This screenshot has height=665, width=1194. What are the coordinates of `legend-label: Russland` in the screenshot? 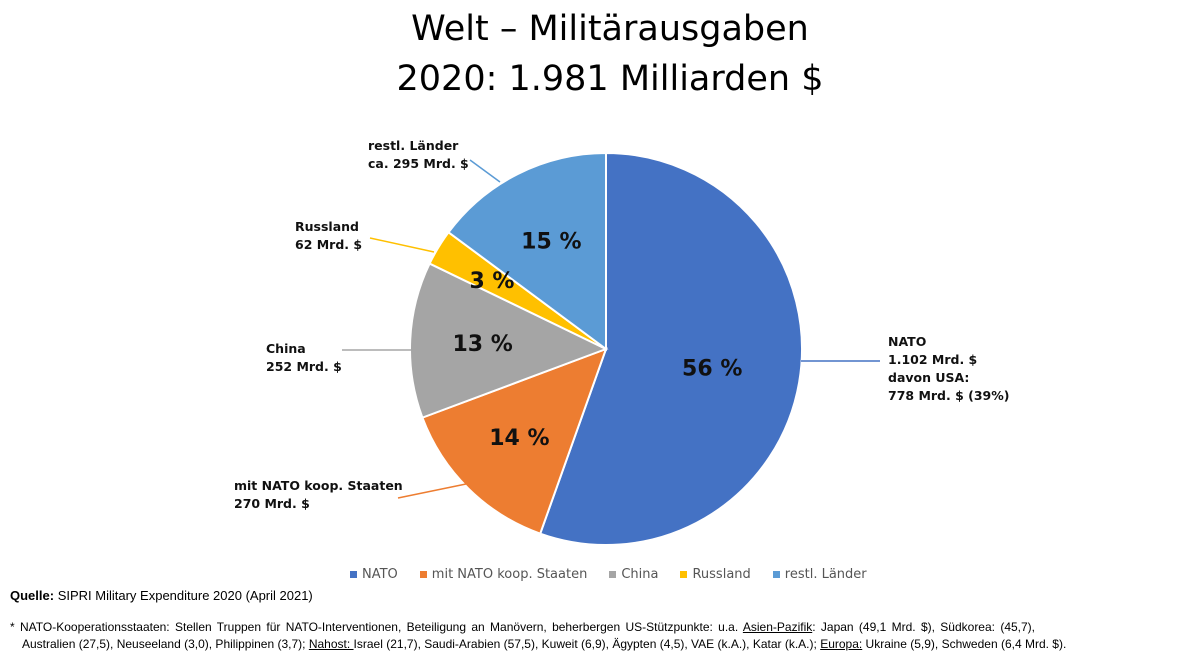 It's located at (721, 574).